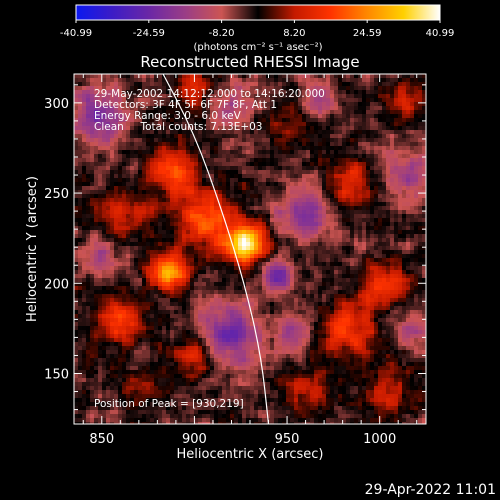 This screenshot has width=500, height=500. Describe the element at coordinates (379, 439) in the screenshot. I see `x-tick-label: 1000` at that location.